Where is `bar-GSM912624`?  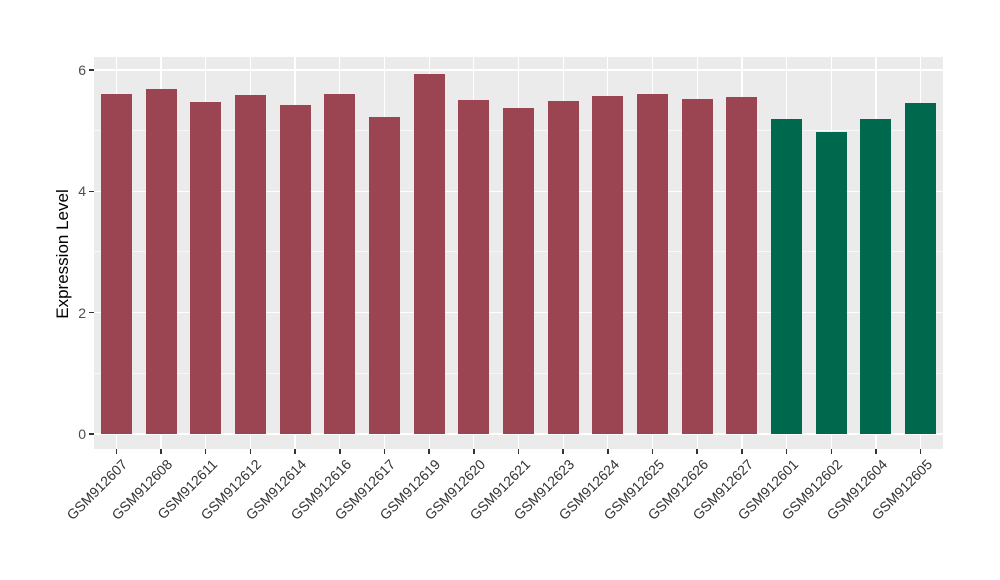 bar-GSM912624 is located at coordinates (608, 265).